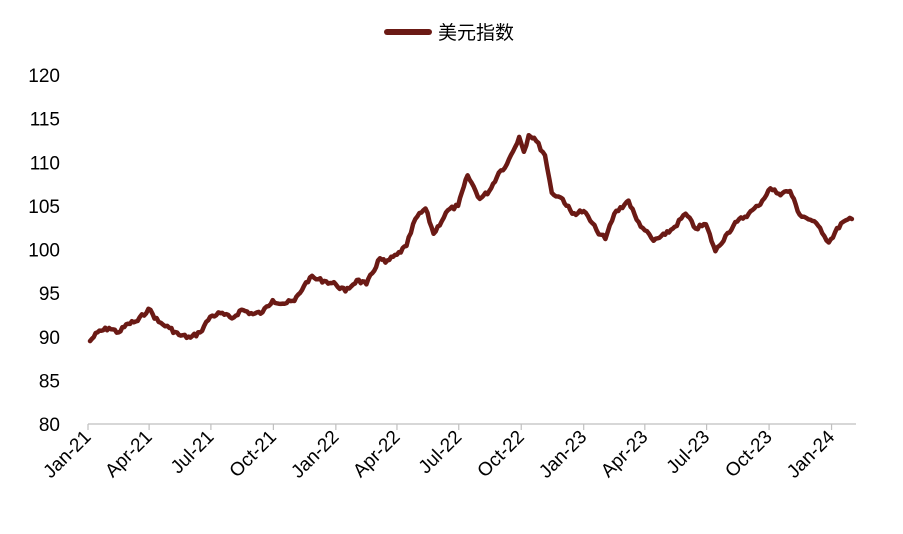 Image resolution: width=903 pixels, height=534 pixels. What do you see at coordinates (563, 455) in the screenshot?
I see `x-tick-label: Jan-23` at bounding box center [563, 455].